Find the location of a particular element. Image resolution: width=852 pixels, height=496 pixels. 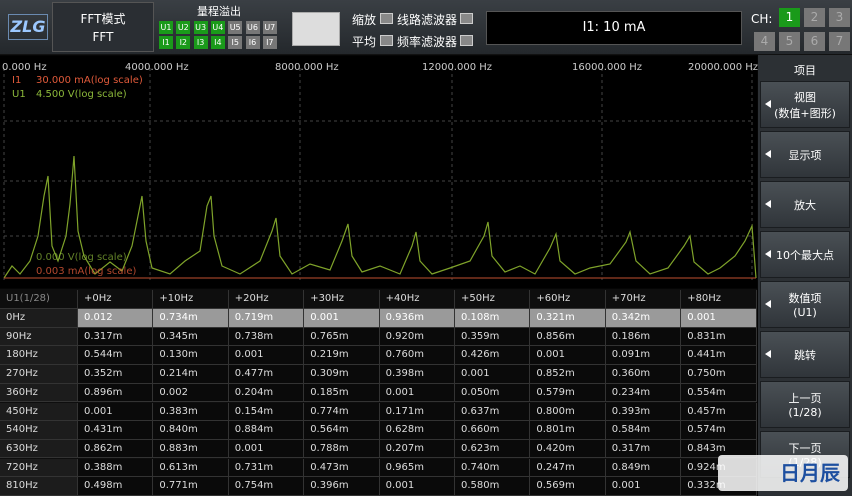

table-cell: 0.774m is located at coordinates (341, 412).